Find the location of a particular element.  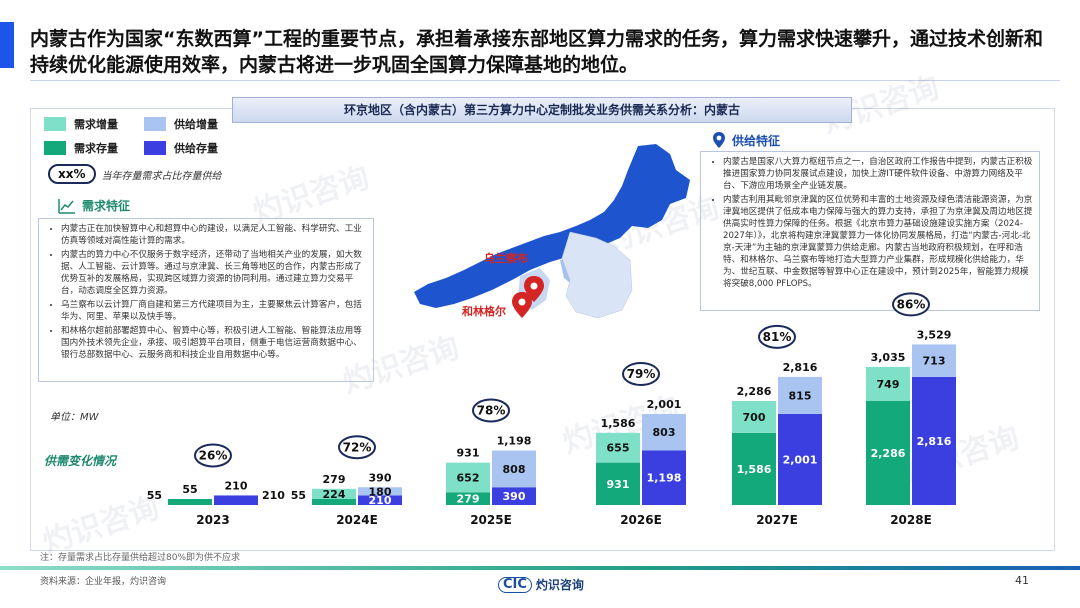

data-label: 815 is located at coordinates (800, 395).